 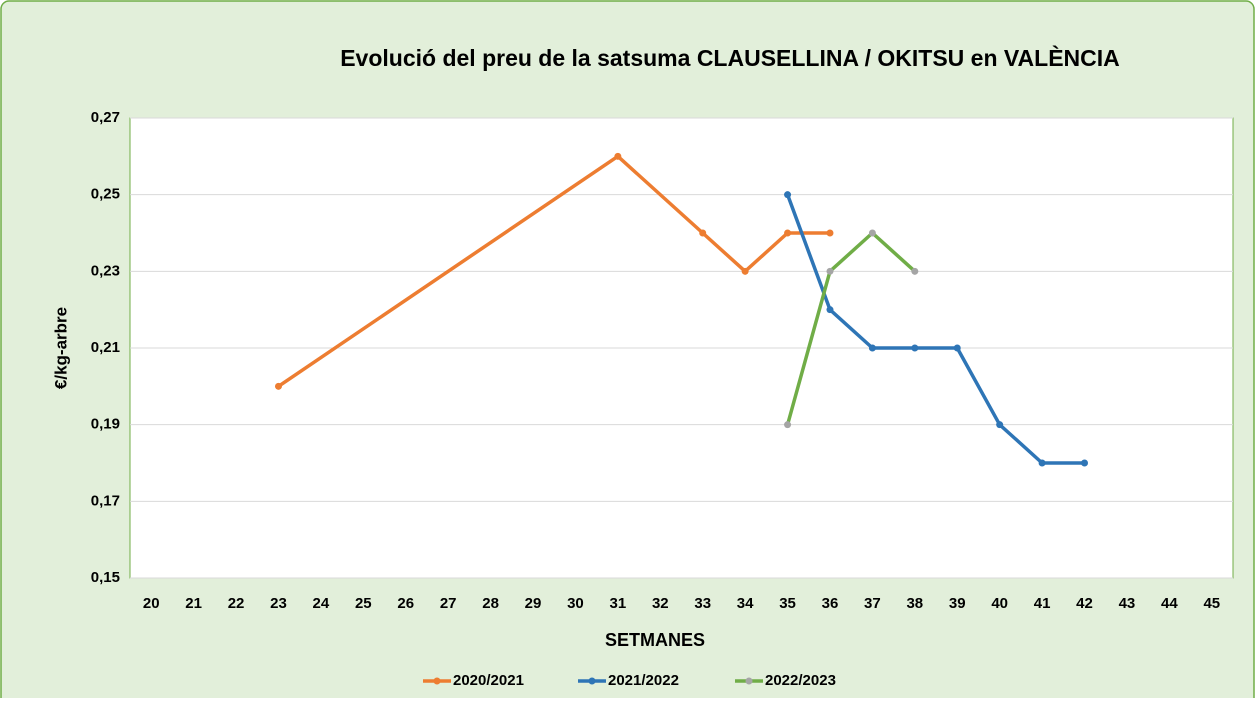 I want to click on y-tick-label: 0,21, so click(x=105, y=347).